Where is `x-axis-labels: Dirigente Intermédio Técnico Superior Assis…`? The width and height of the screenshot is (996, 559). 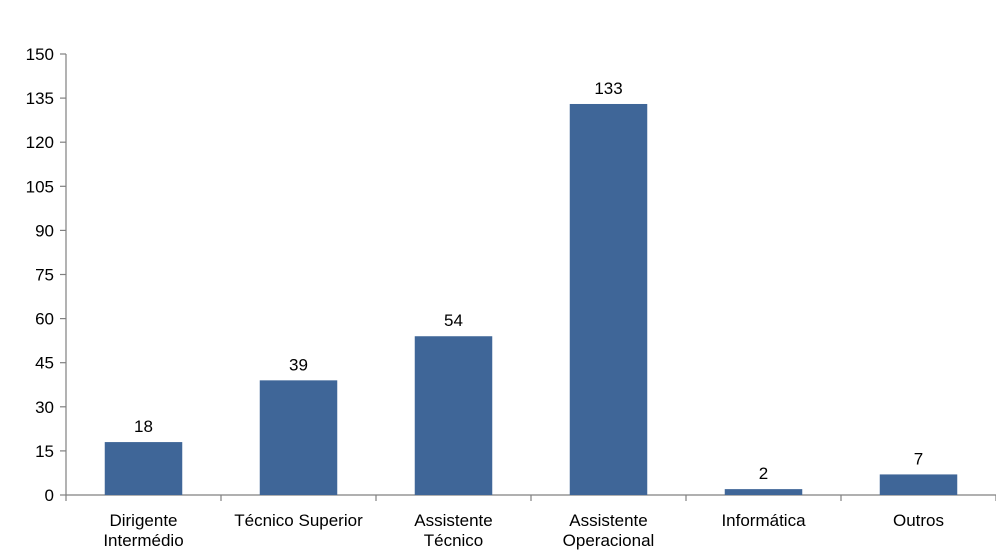
x-axis-labels: Dirigente Intermédio Técnico Superior Assis… is located at coordinates (523, 530).